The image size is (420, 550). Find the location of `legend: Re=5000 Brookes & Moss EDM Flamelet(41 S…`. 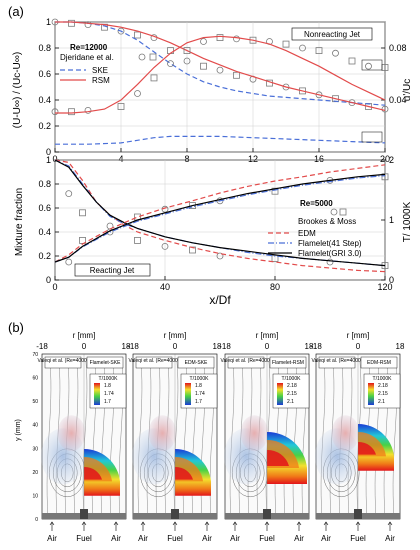

legend: Re=5000 Brookes & Moss EDM Flamelet(41 S… is located at coordinates (315, 228).